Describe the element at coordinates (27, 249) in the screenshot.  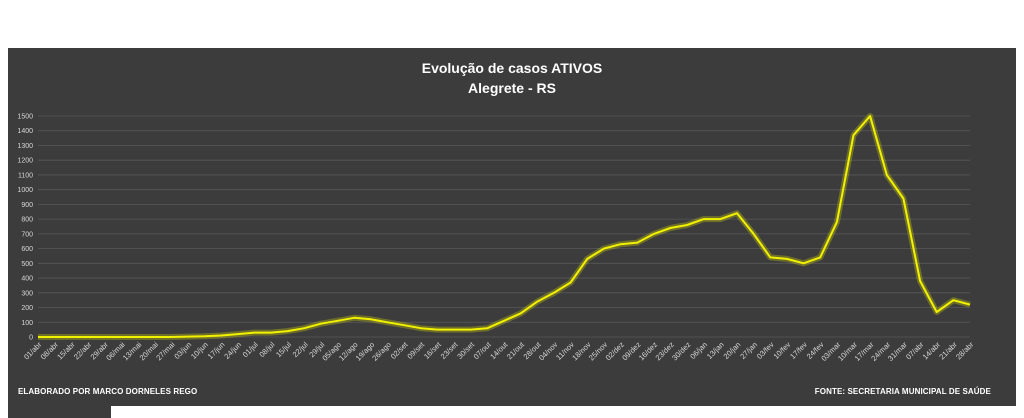
I see `y-tick-label: 600` at that location.